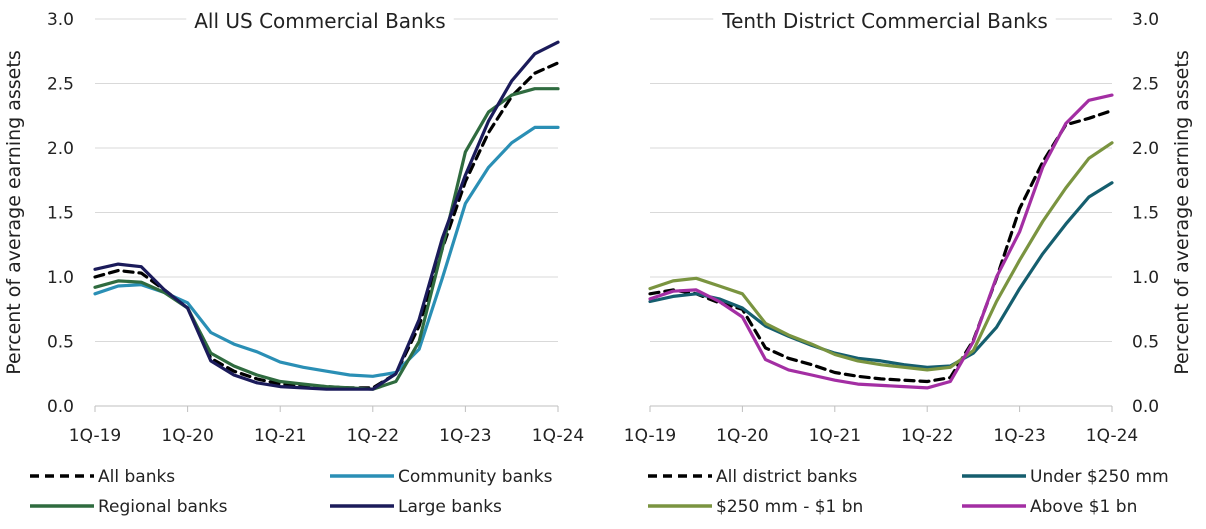  What do you see at coordinates (95, 436) in the screenshot?
I see `chart-0-x-tick-label: 1Q-19` at bounding box center [95, 436].